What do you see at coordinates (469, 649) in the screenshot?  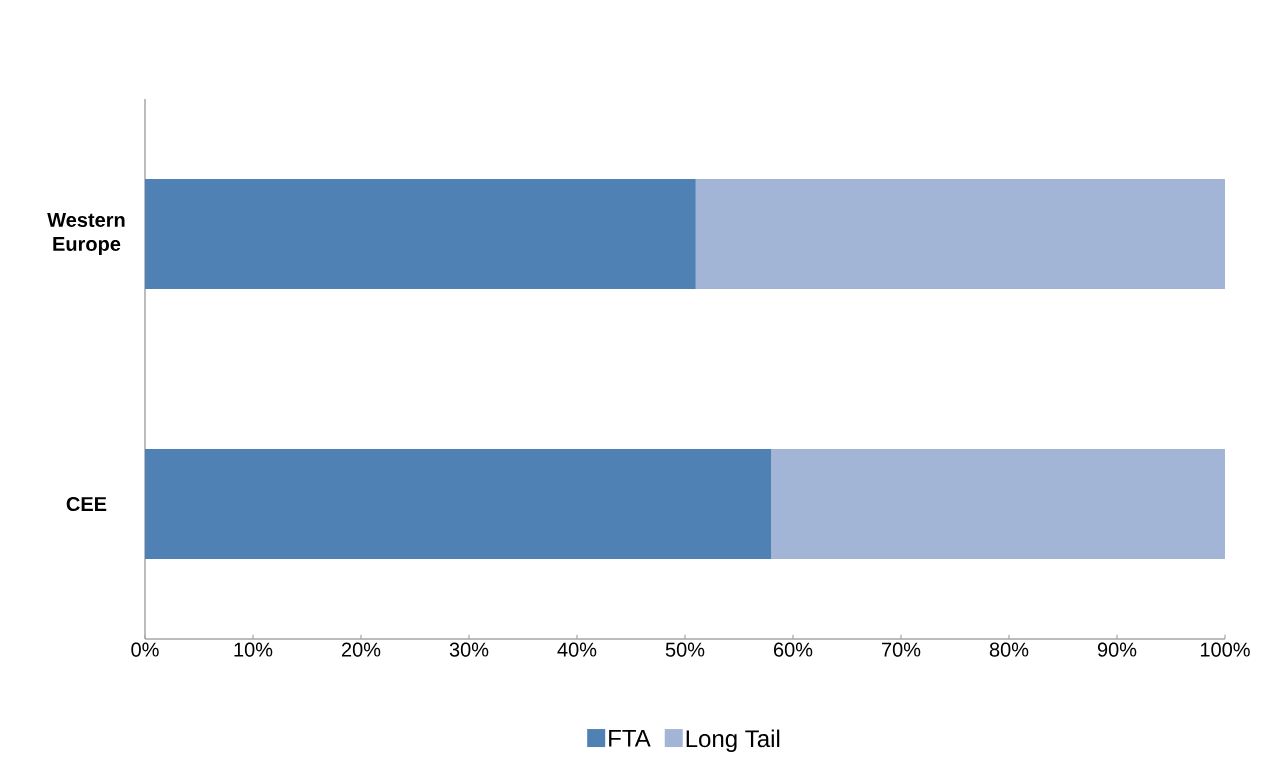 I see `x-tick-label: 30%` at bounding box center [469, 649].